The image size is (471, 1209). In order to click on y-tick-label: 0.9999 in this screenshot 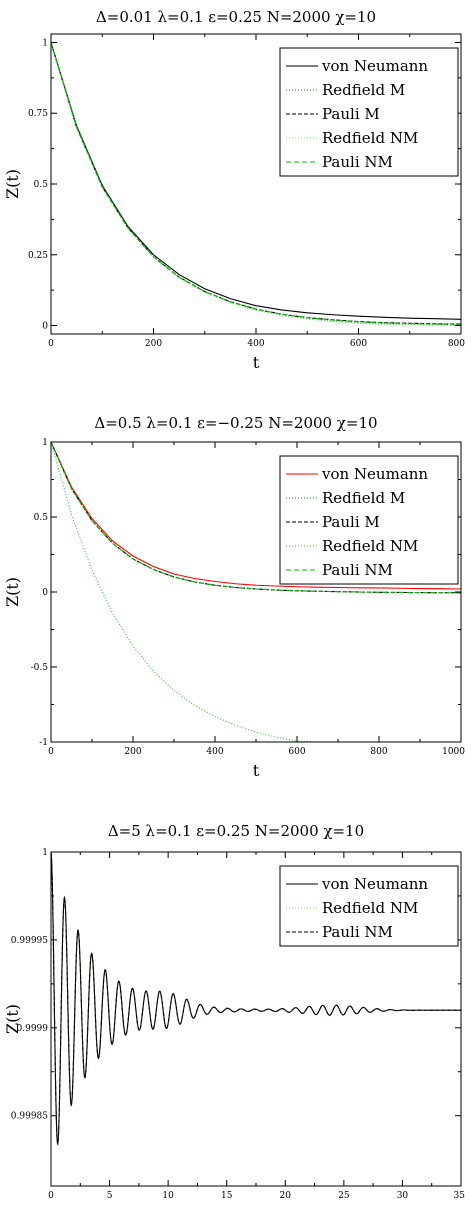, I will do `click(33, 1029)`.